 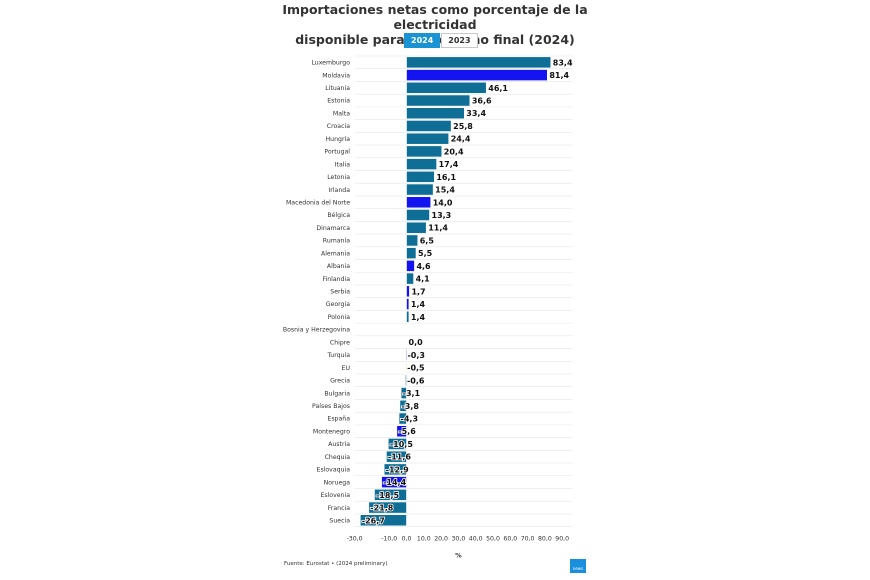 I want to click on category-label: Bulgaria, so click(x=337, y=393).